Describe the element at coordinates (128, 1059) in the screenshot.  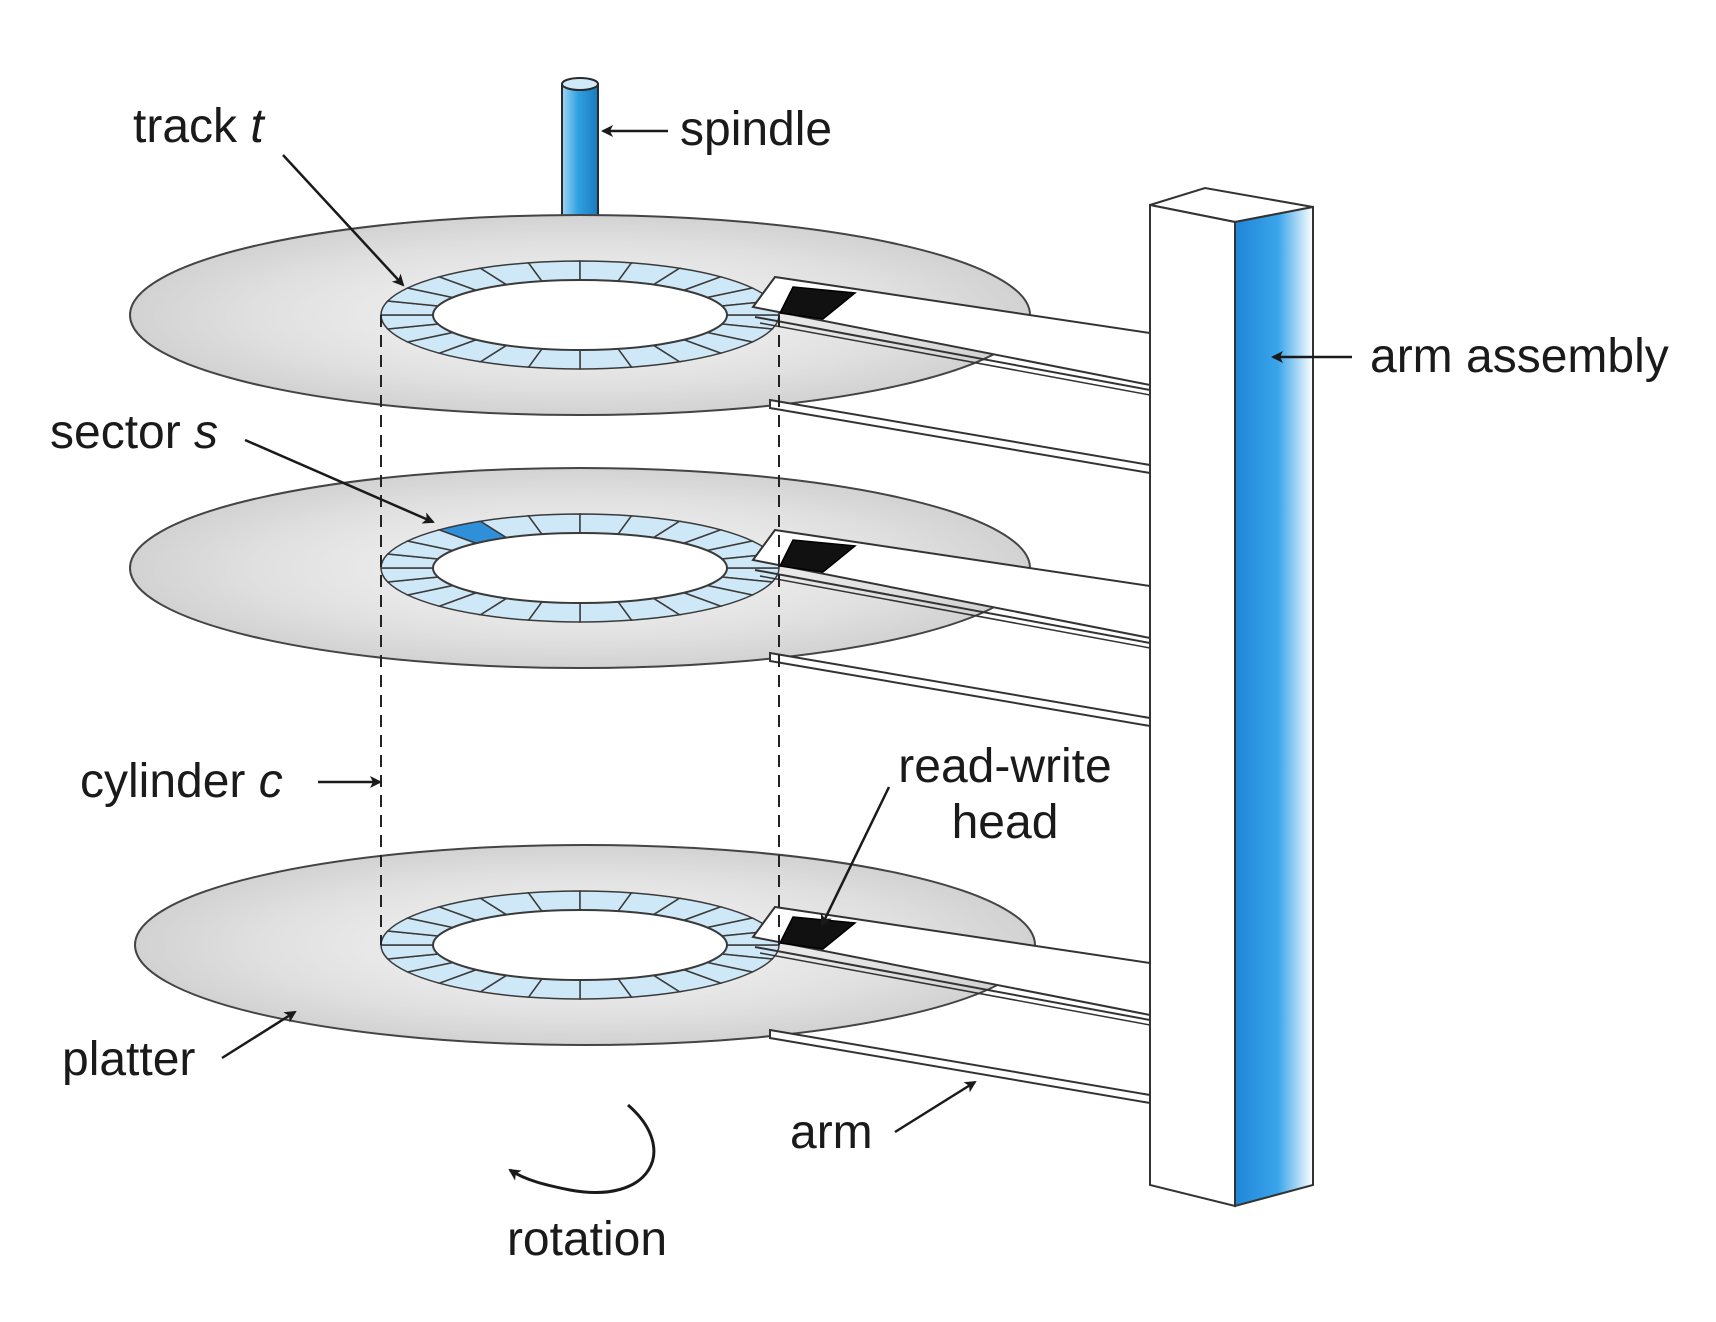
I see `label-platter: platter` at that location.